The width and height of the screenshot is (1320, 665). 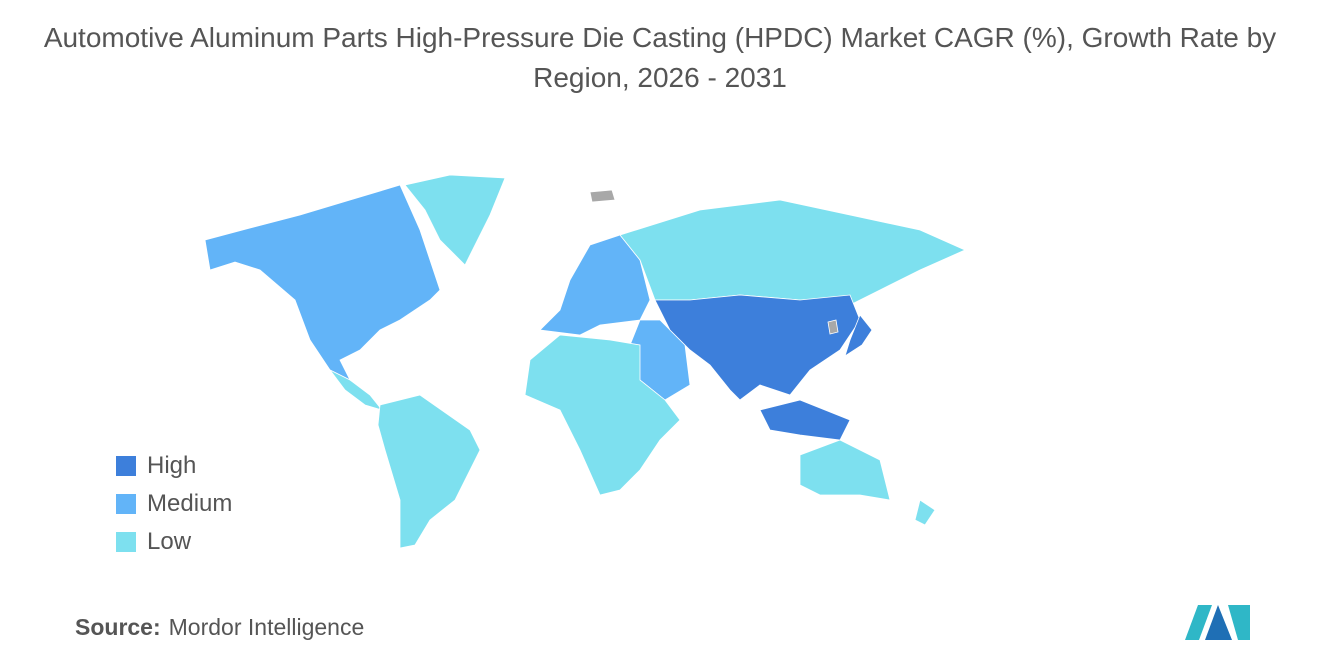 What do you see at coordinates (792, 252) in the screenshot?
I see `region-russia` at bounding box center [792, 252].